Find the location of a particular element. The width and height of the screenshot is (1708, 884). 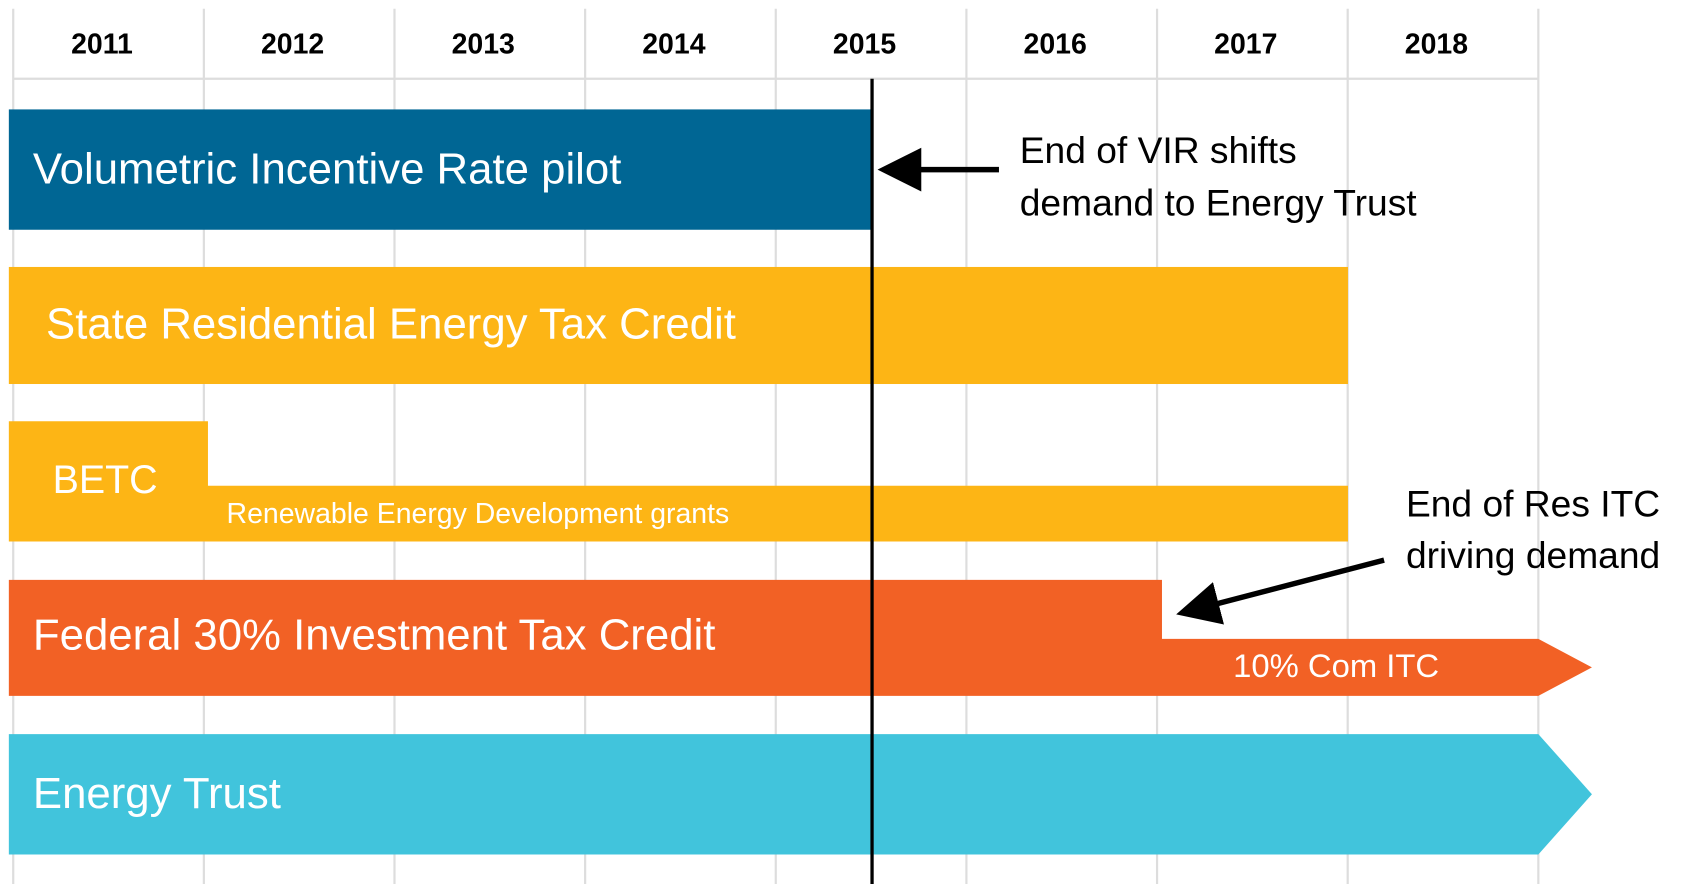

federal-itc-bar is located at coordinates (800, 637).